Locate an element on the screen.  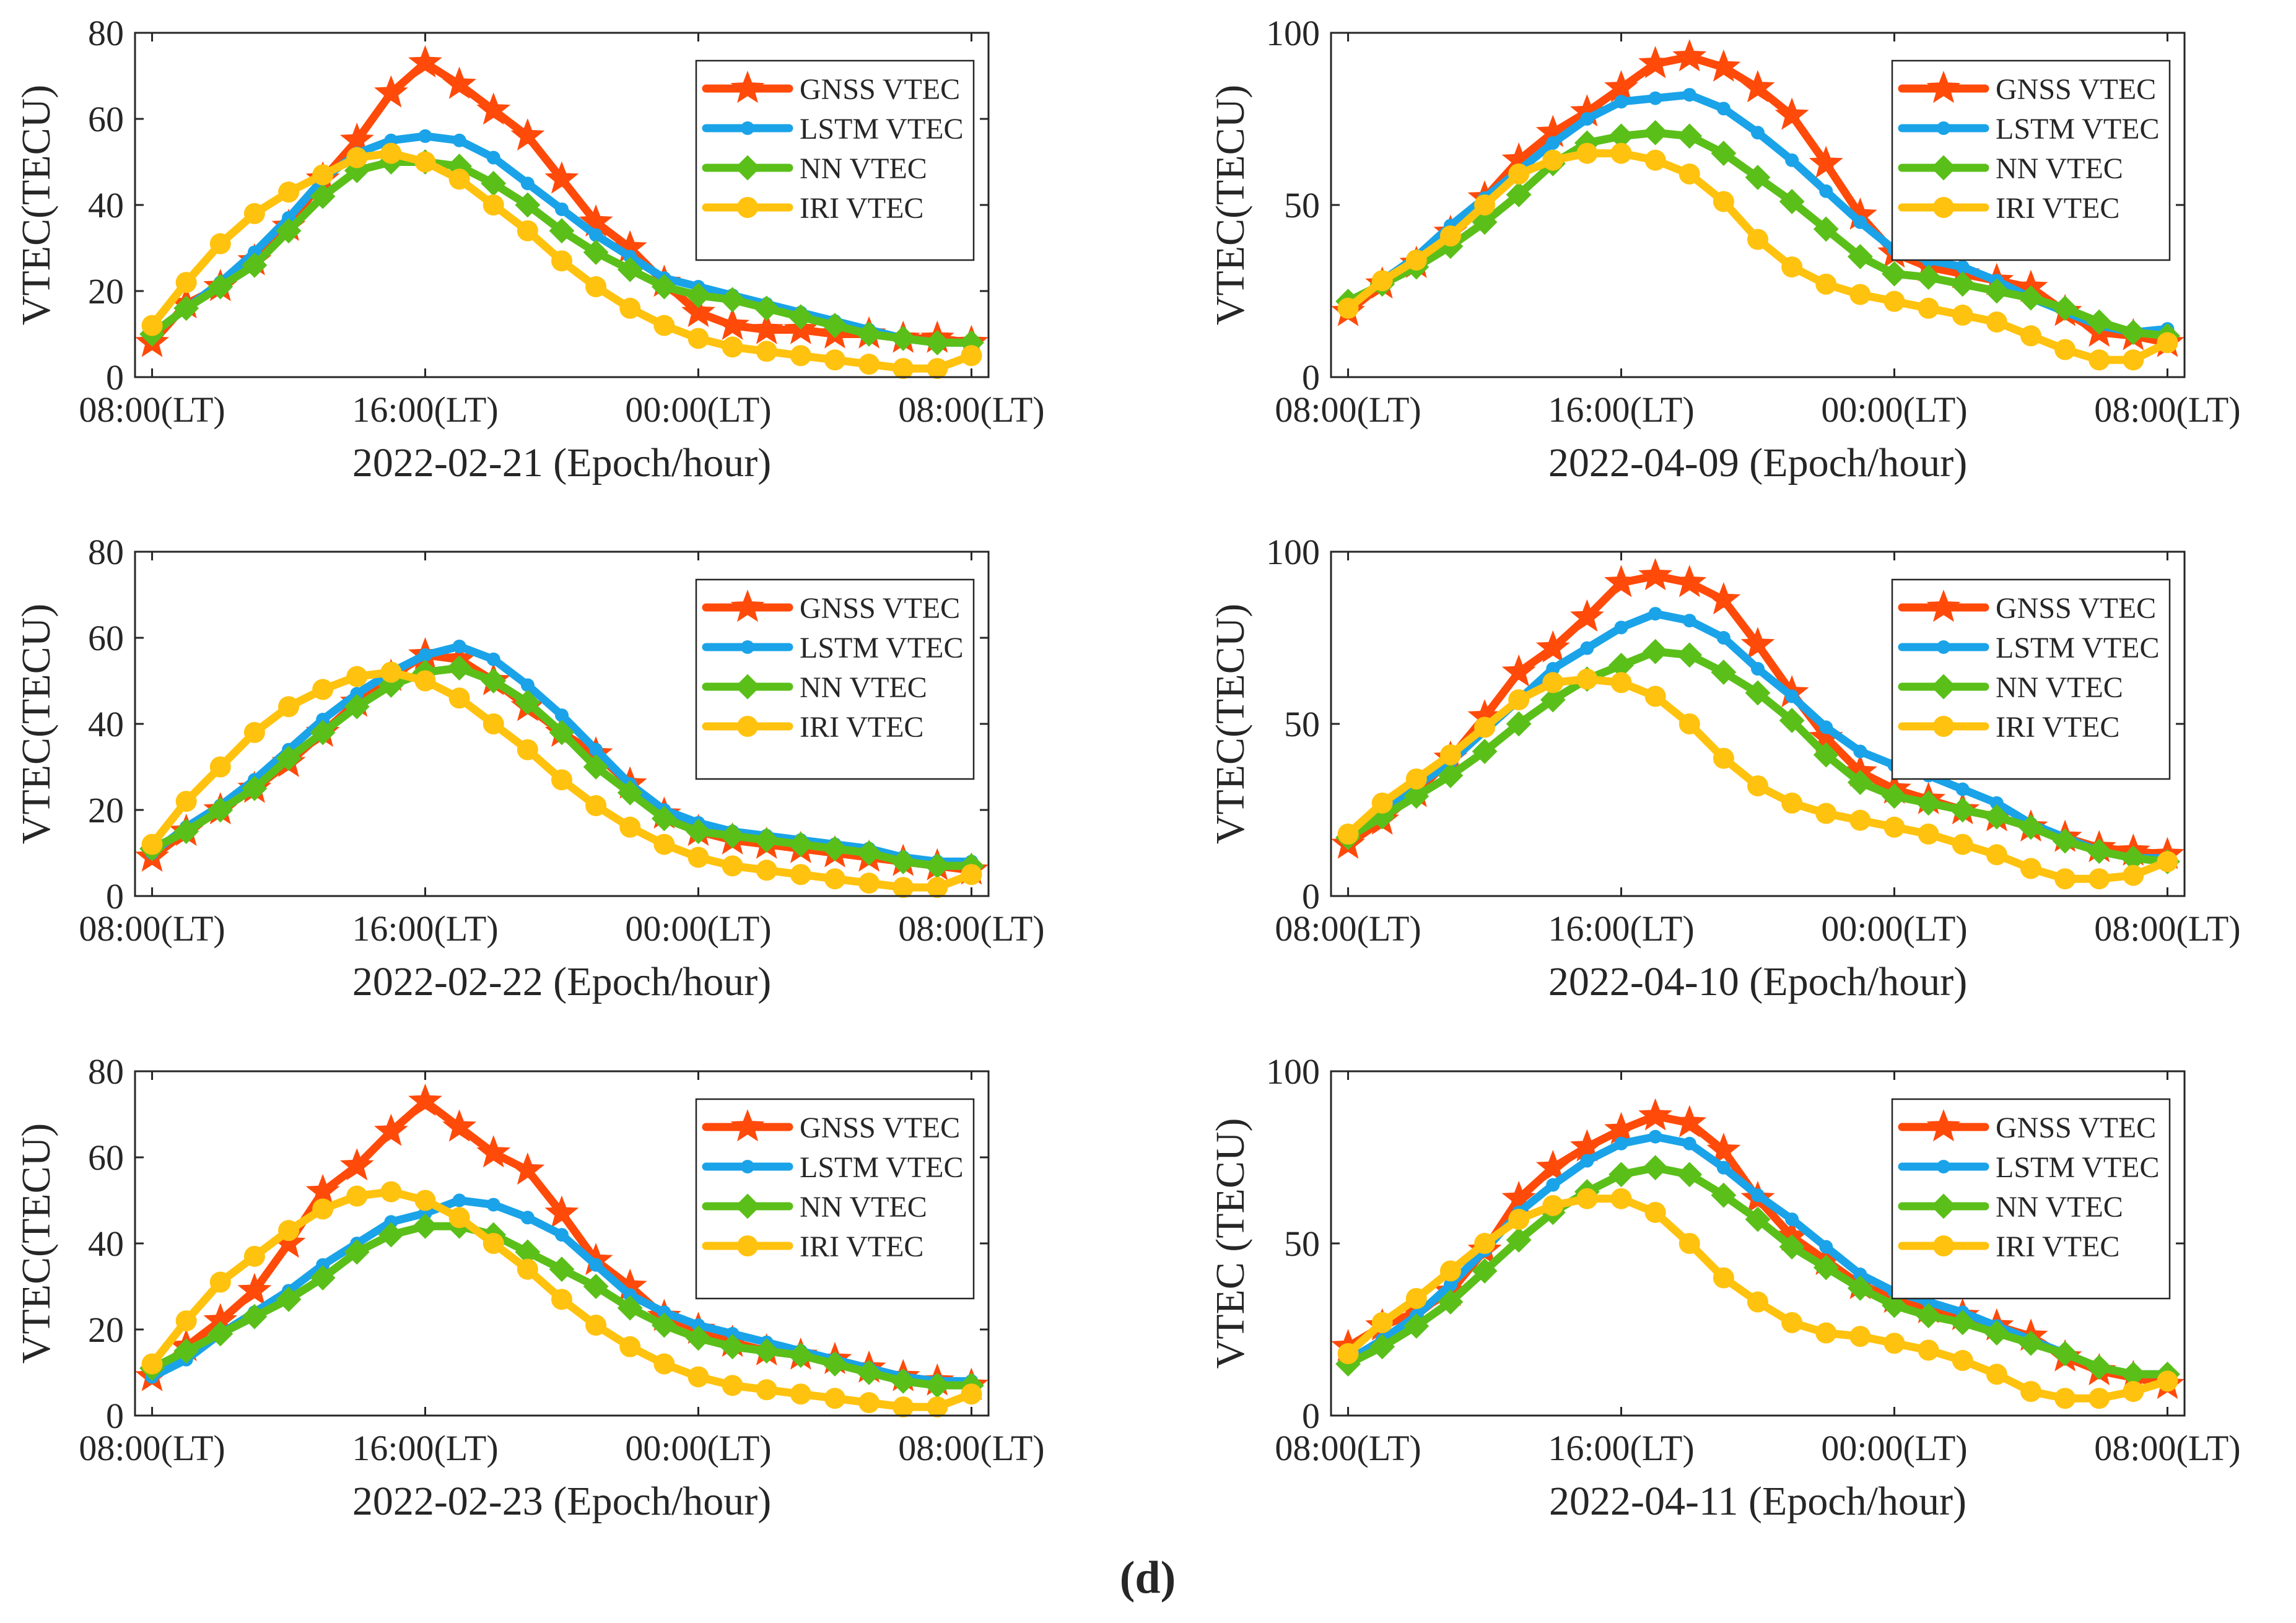
x-axis-title: 2022-02-22 (Epoch/hour) is located at coordinates (561, 981).